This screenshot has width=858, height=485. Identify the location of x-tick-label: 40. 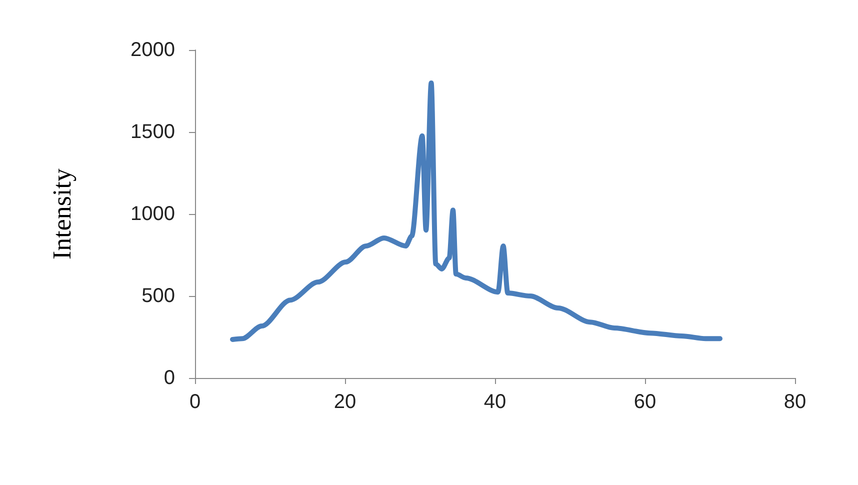
(495, 402).